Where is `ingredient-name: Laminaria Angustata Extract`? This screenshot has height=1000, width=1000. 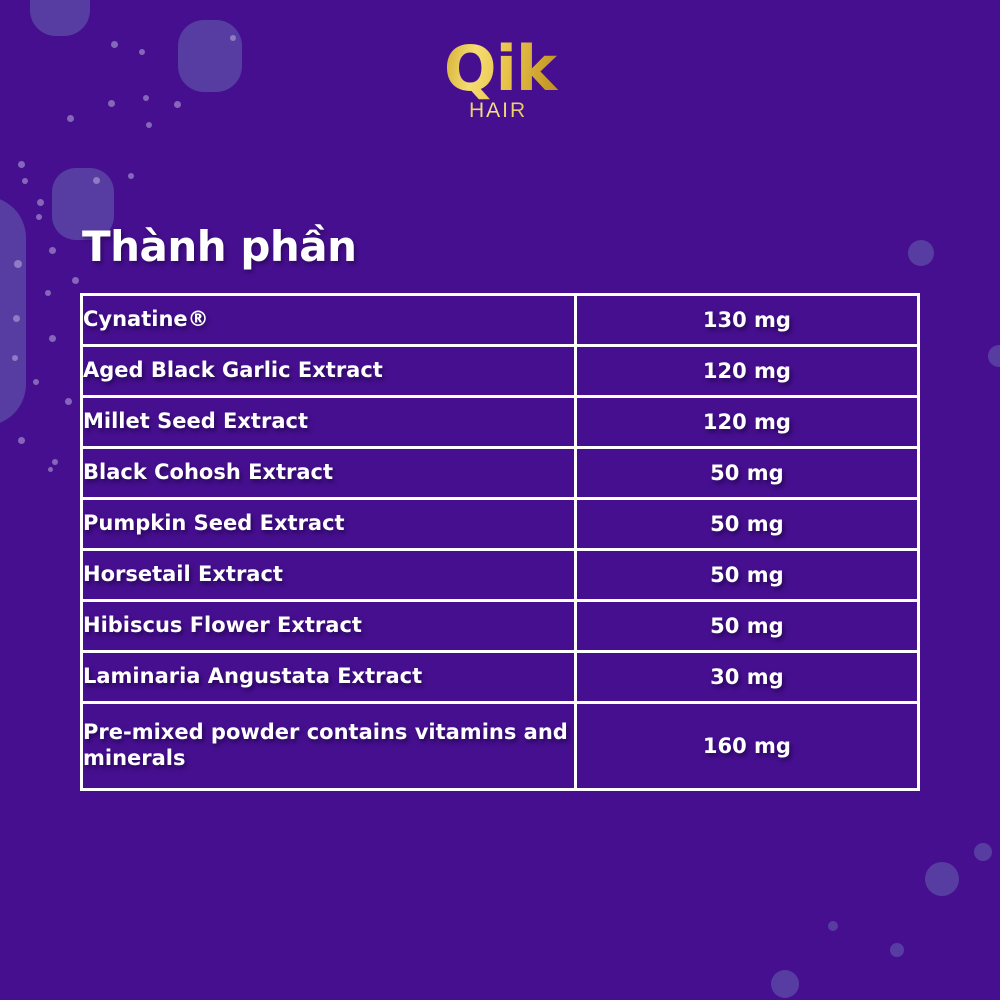
ingredient-name: Laminaria Angustata Extract is located at coordinates (328, 677).